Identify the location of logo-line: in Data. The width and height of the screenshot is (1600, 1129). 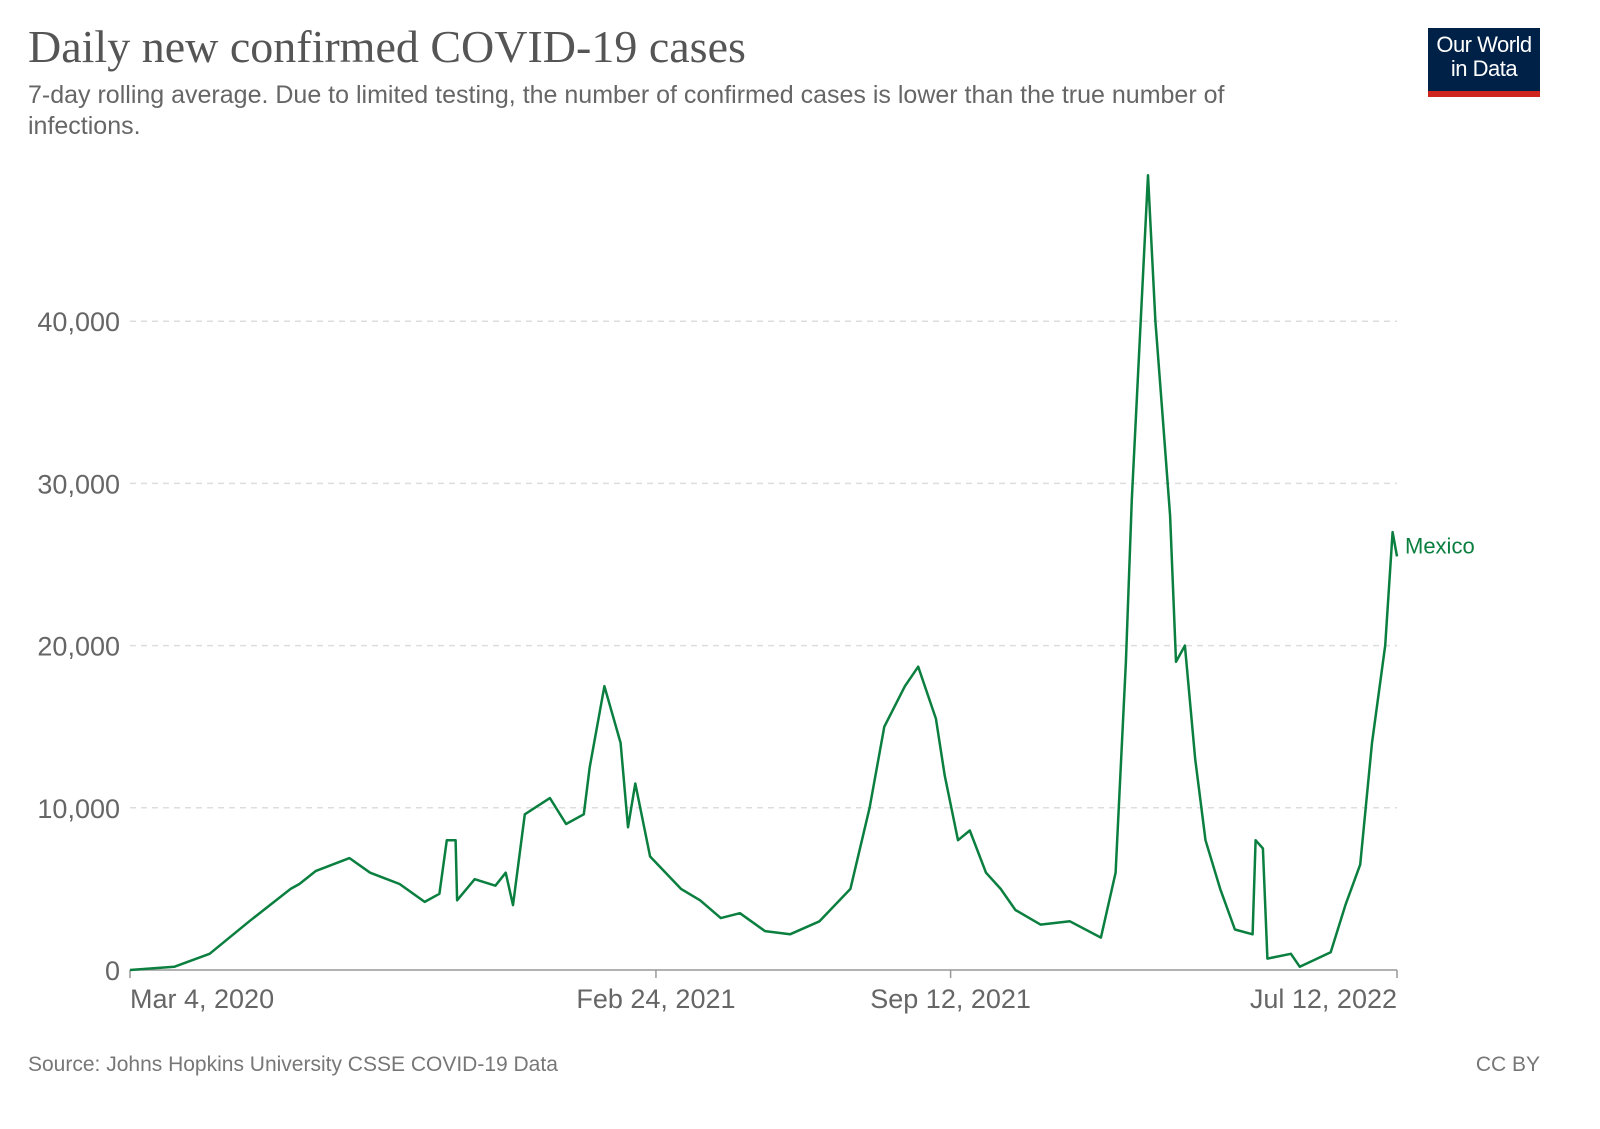
(1484, 68).